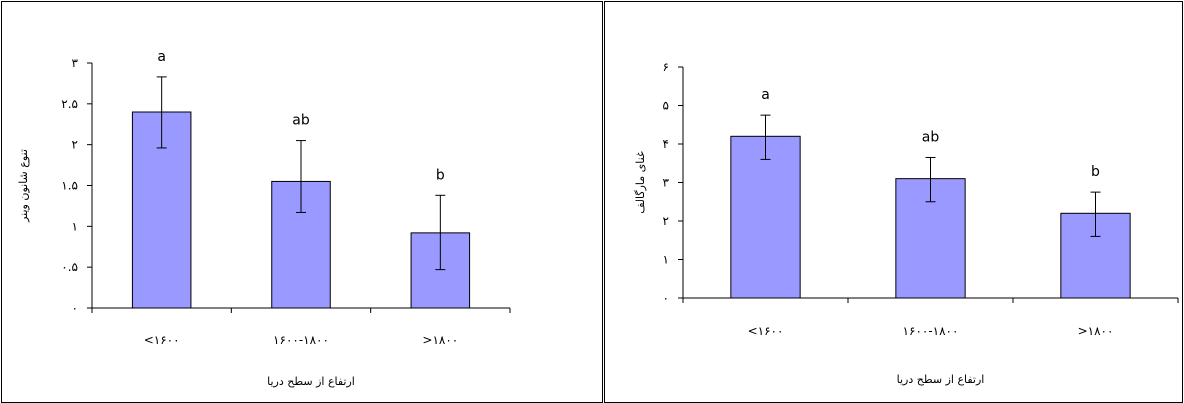 This screenshot has height=403, width=1184. Describe the element at coordinates (69, 267) in the screenshot. I see `y-tick-label: ۰.۵` at that location.